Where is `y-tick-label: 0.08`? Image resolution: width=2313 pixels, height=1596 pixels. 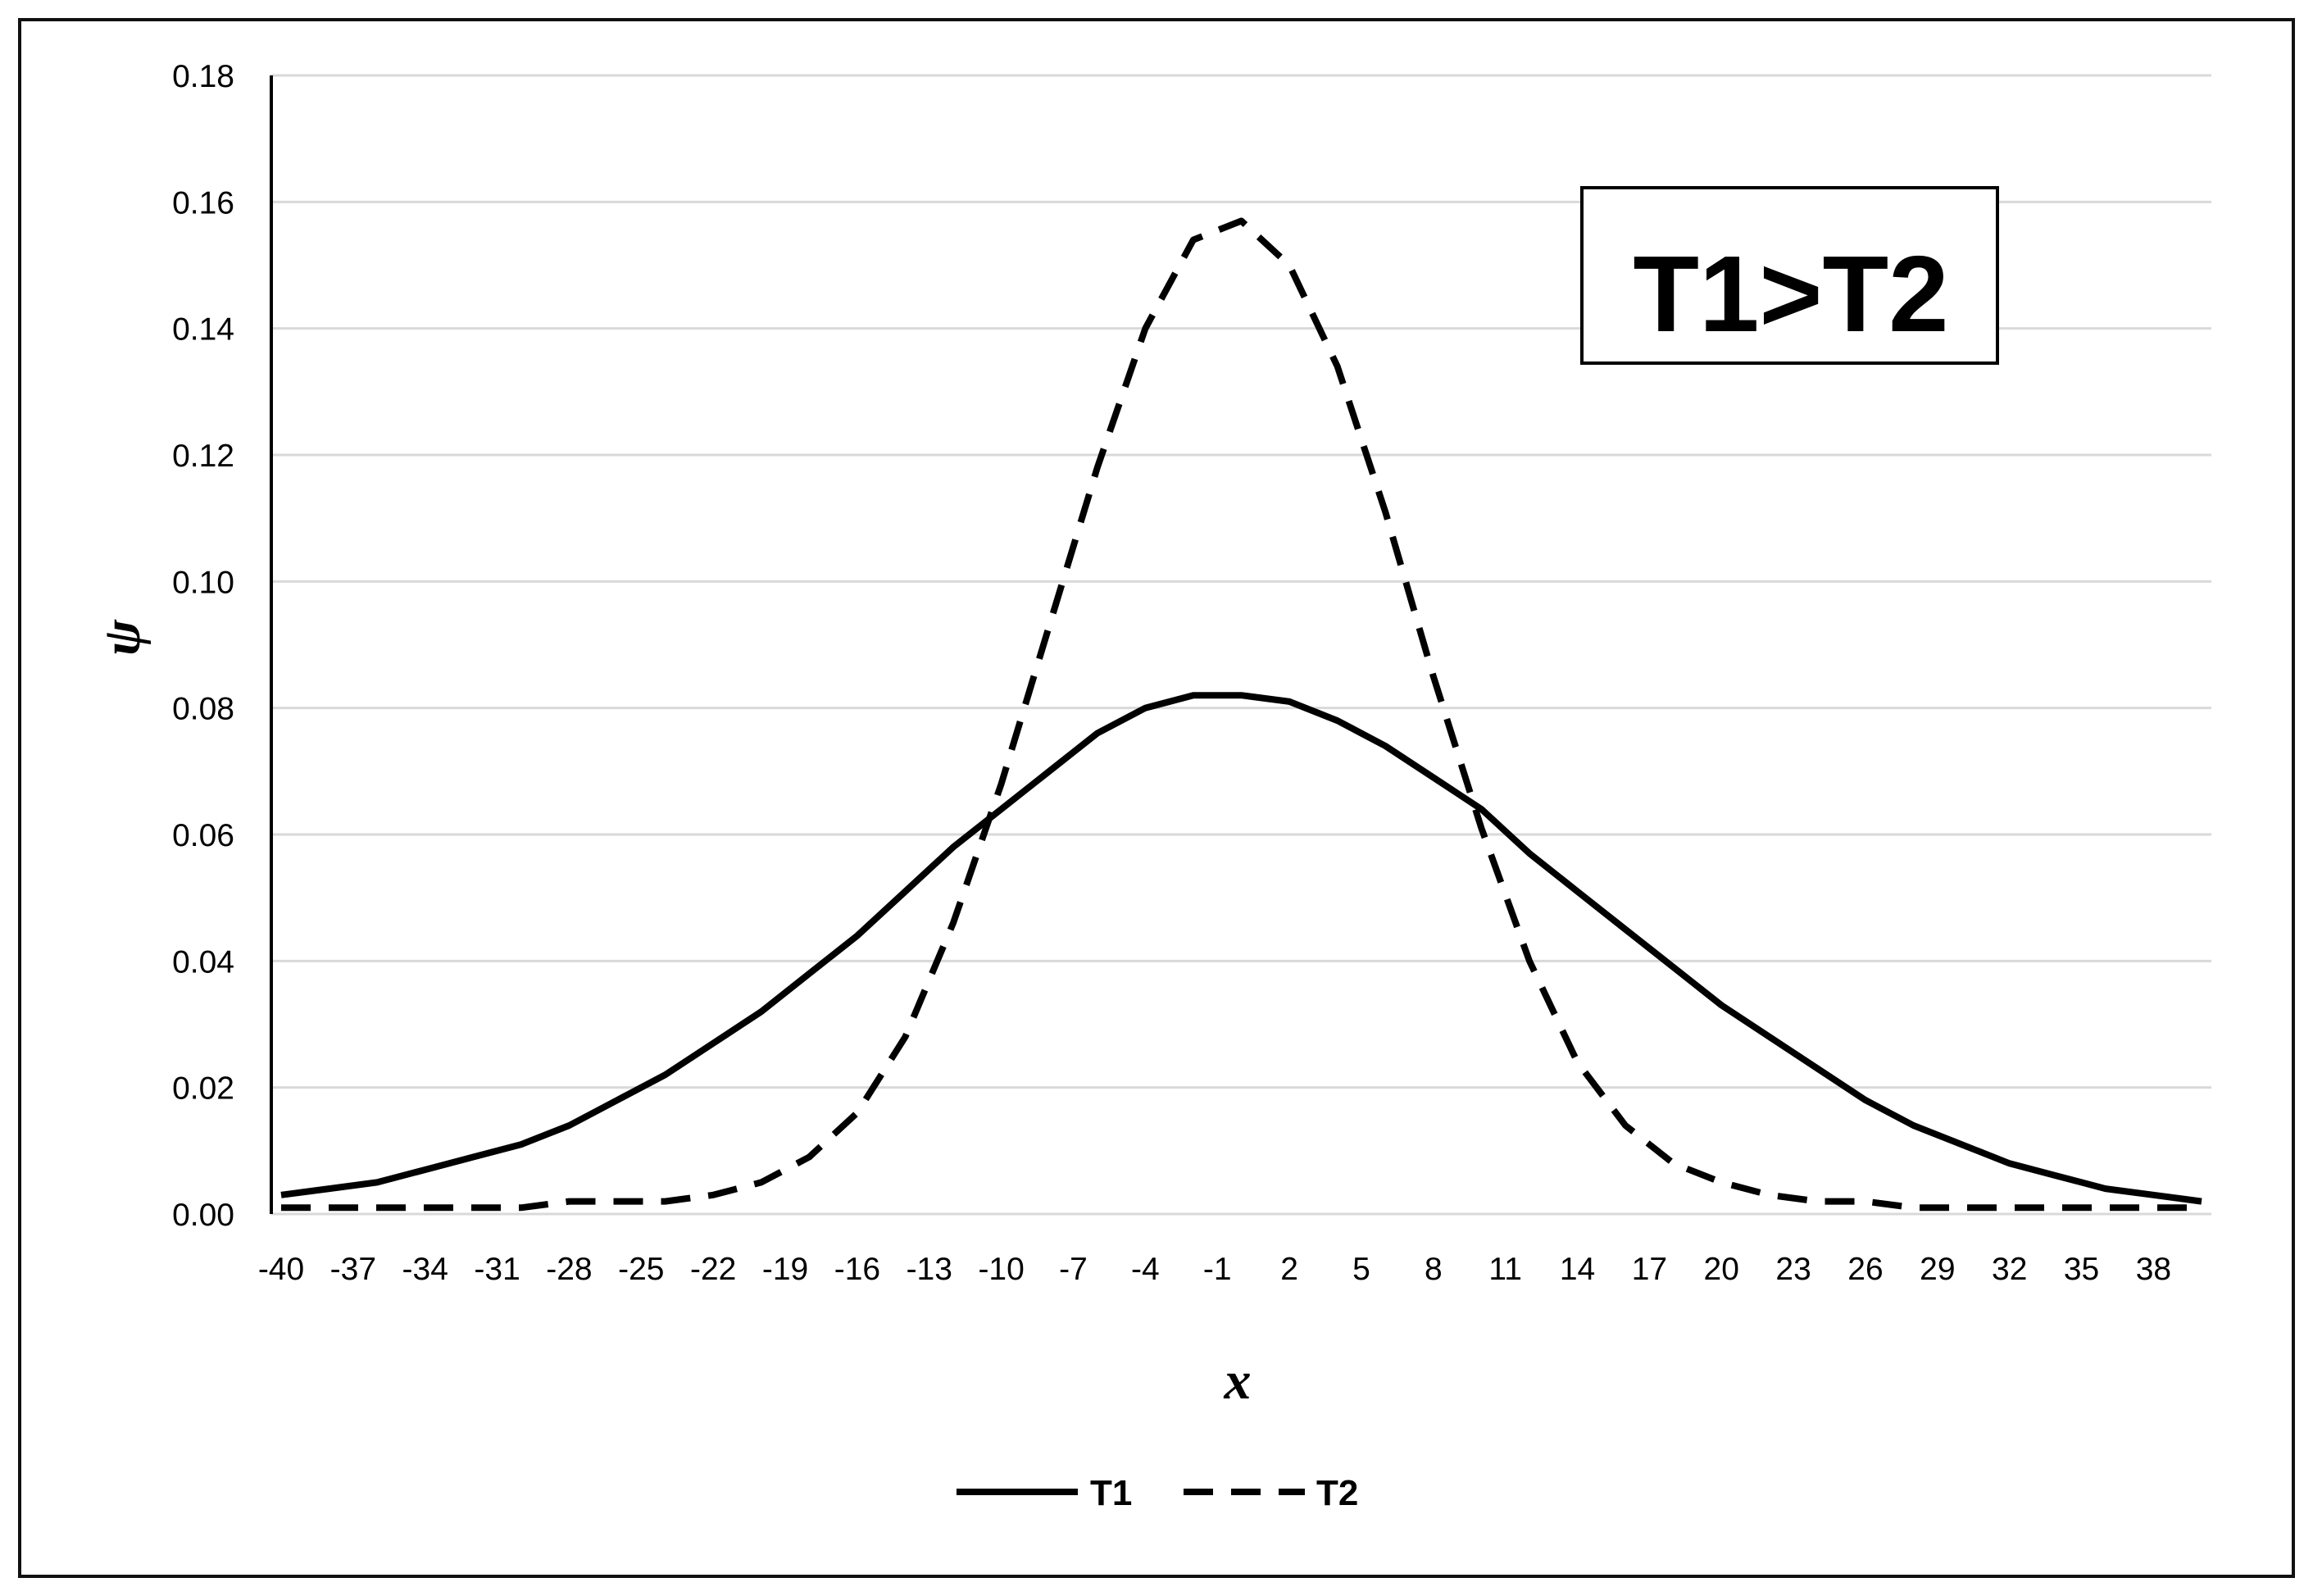
y-tick-label: 0.08 is located at coordinates (203, 709).